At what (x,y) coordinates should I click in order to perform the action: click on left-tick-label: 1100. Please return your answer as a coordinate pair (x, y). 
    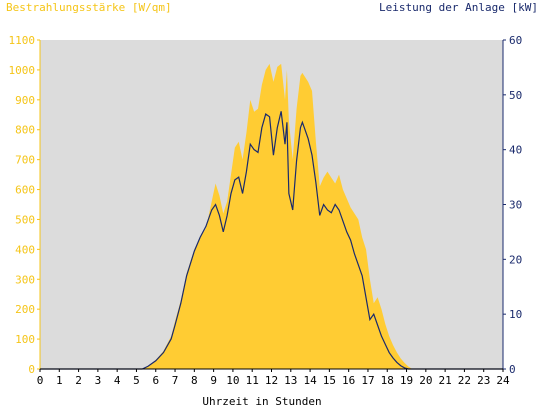
    Looking at the image, I should click on (22, 40).